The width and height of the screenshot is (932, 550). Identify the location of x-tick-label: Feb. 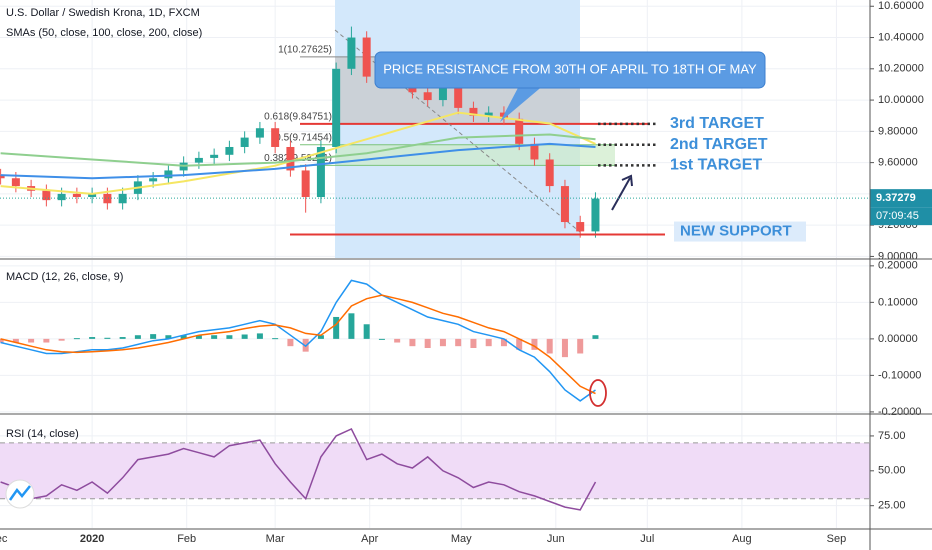
(186, 539).